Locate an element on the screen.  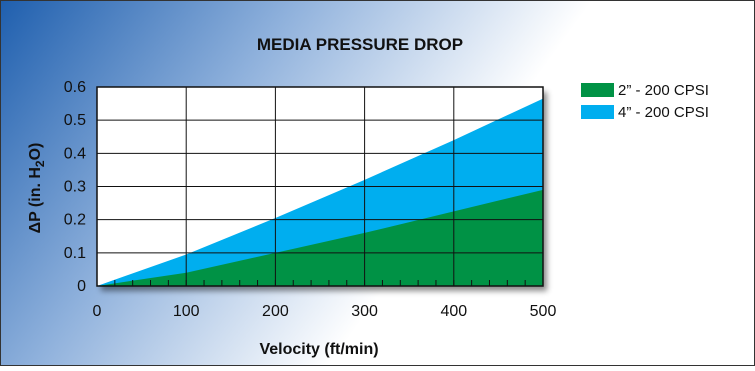
y-tick-label: 0.5 is located at coordinates (75, 120).